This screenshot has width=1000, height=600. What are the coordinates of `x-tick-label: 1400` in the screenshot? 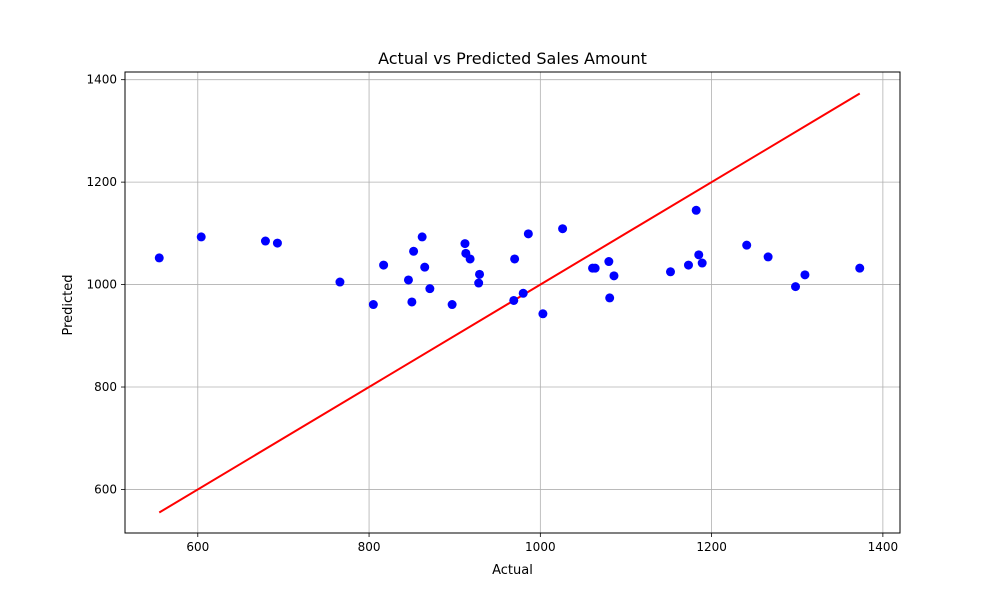 It's located at (883, 547).